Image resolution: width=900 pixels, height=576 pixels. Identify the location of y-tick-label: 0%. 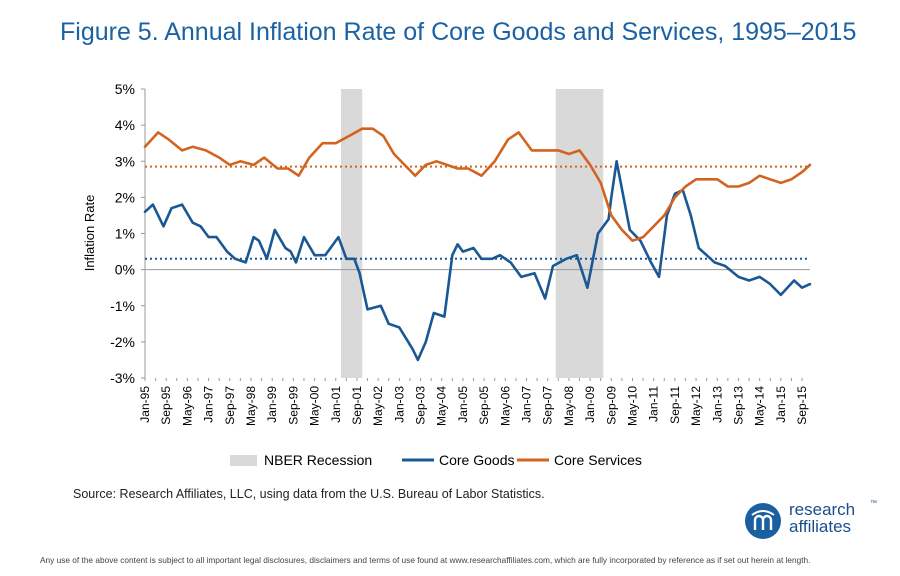
(125, 270).